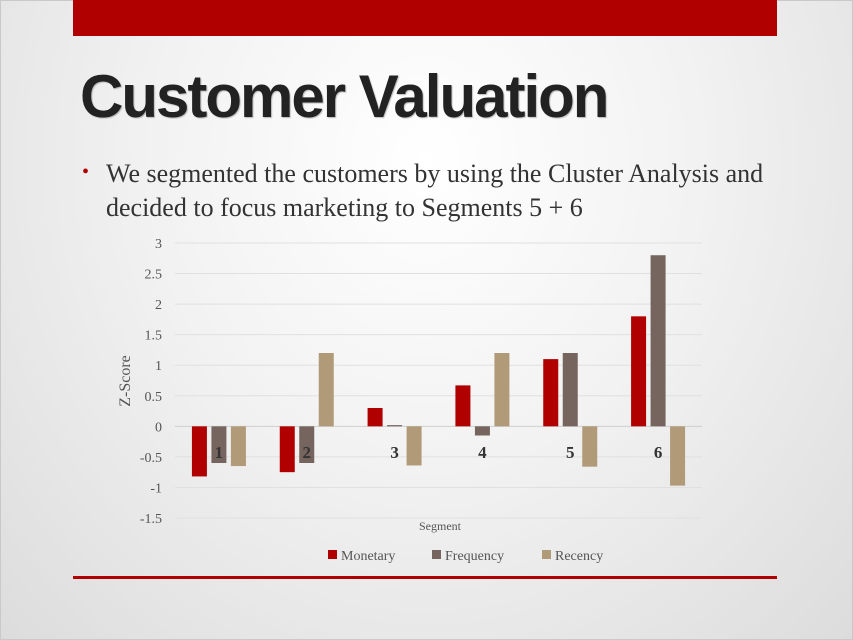 This screenshot has width=853, height=640. What do you see at coordinates (436, 554) in the screenshot?
I see `legend-swatch-frequency` at bounding box center [436, 554].